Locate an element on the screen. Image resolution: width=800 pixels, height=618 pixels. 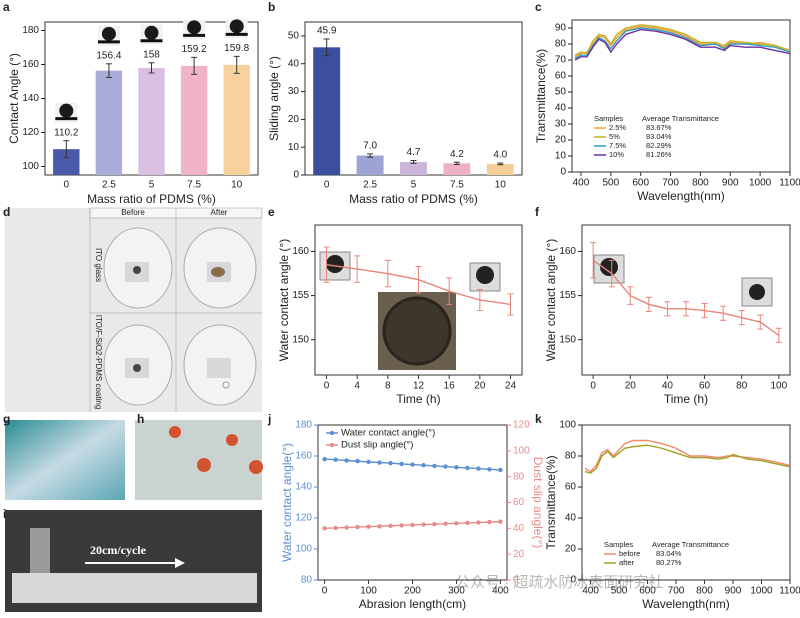
y-tick-label: 100 is located at coordinates (567, 425).